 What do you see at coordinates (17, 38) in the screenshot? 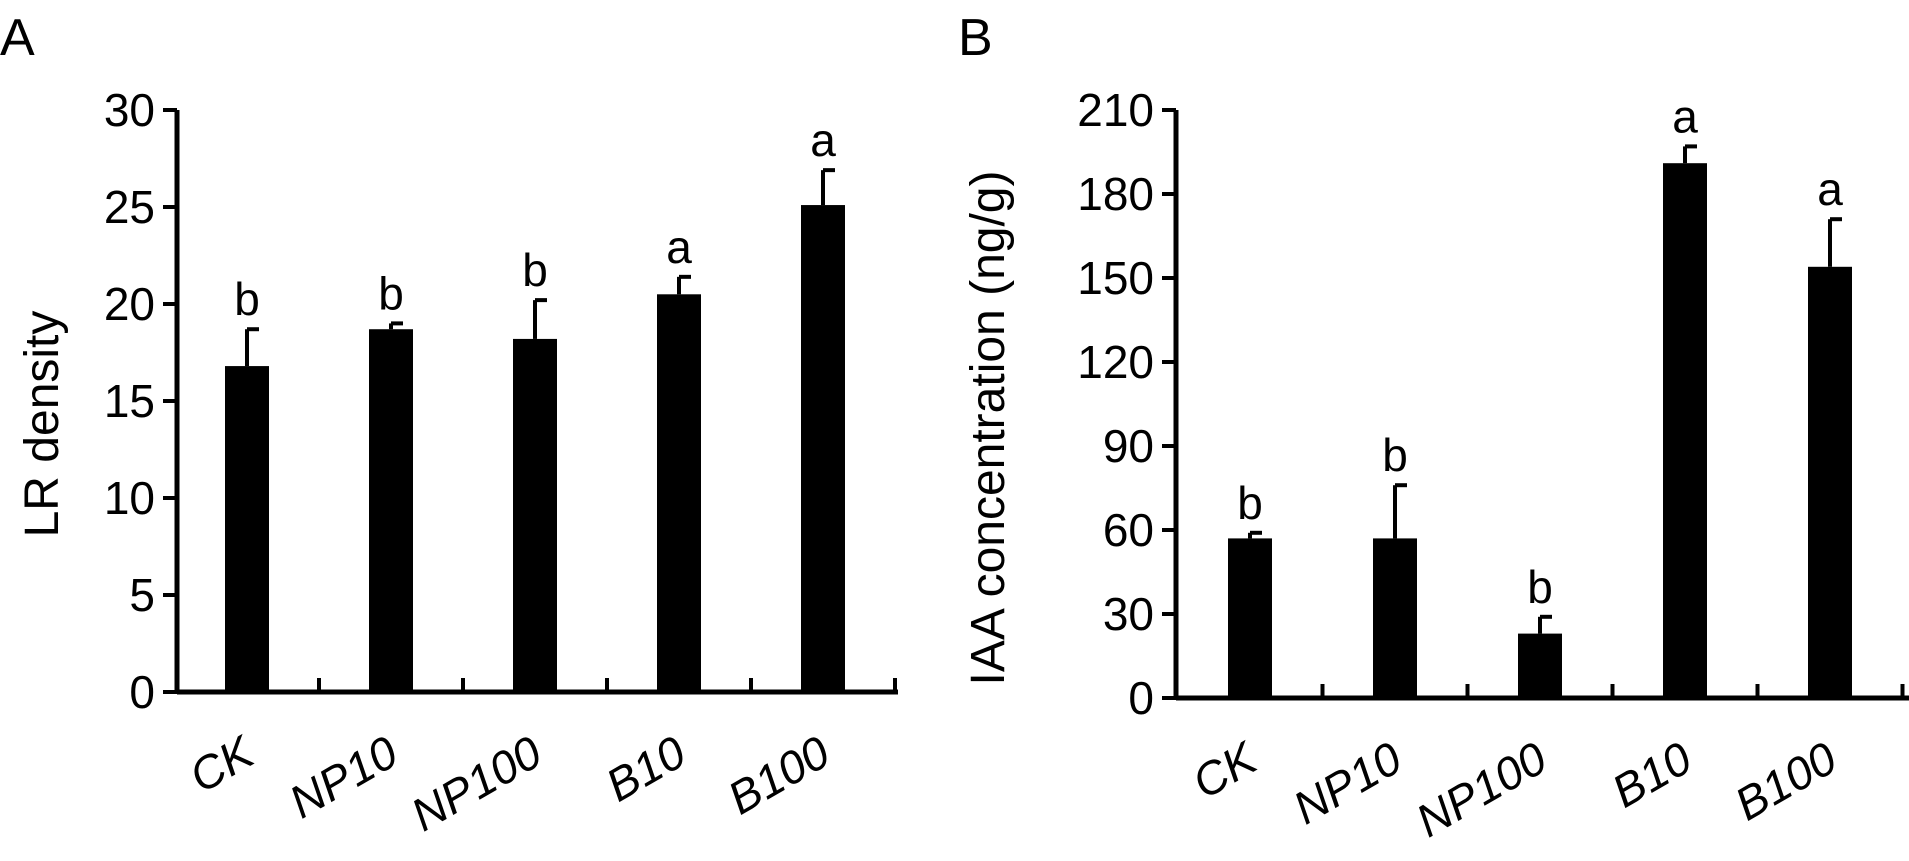
I see `panel-a-letter: A` at bounding box center [17, 38].